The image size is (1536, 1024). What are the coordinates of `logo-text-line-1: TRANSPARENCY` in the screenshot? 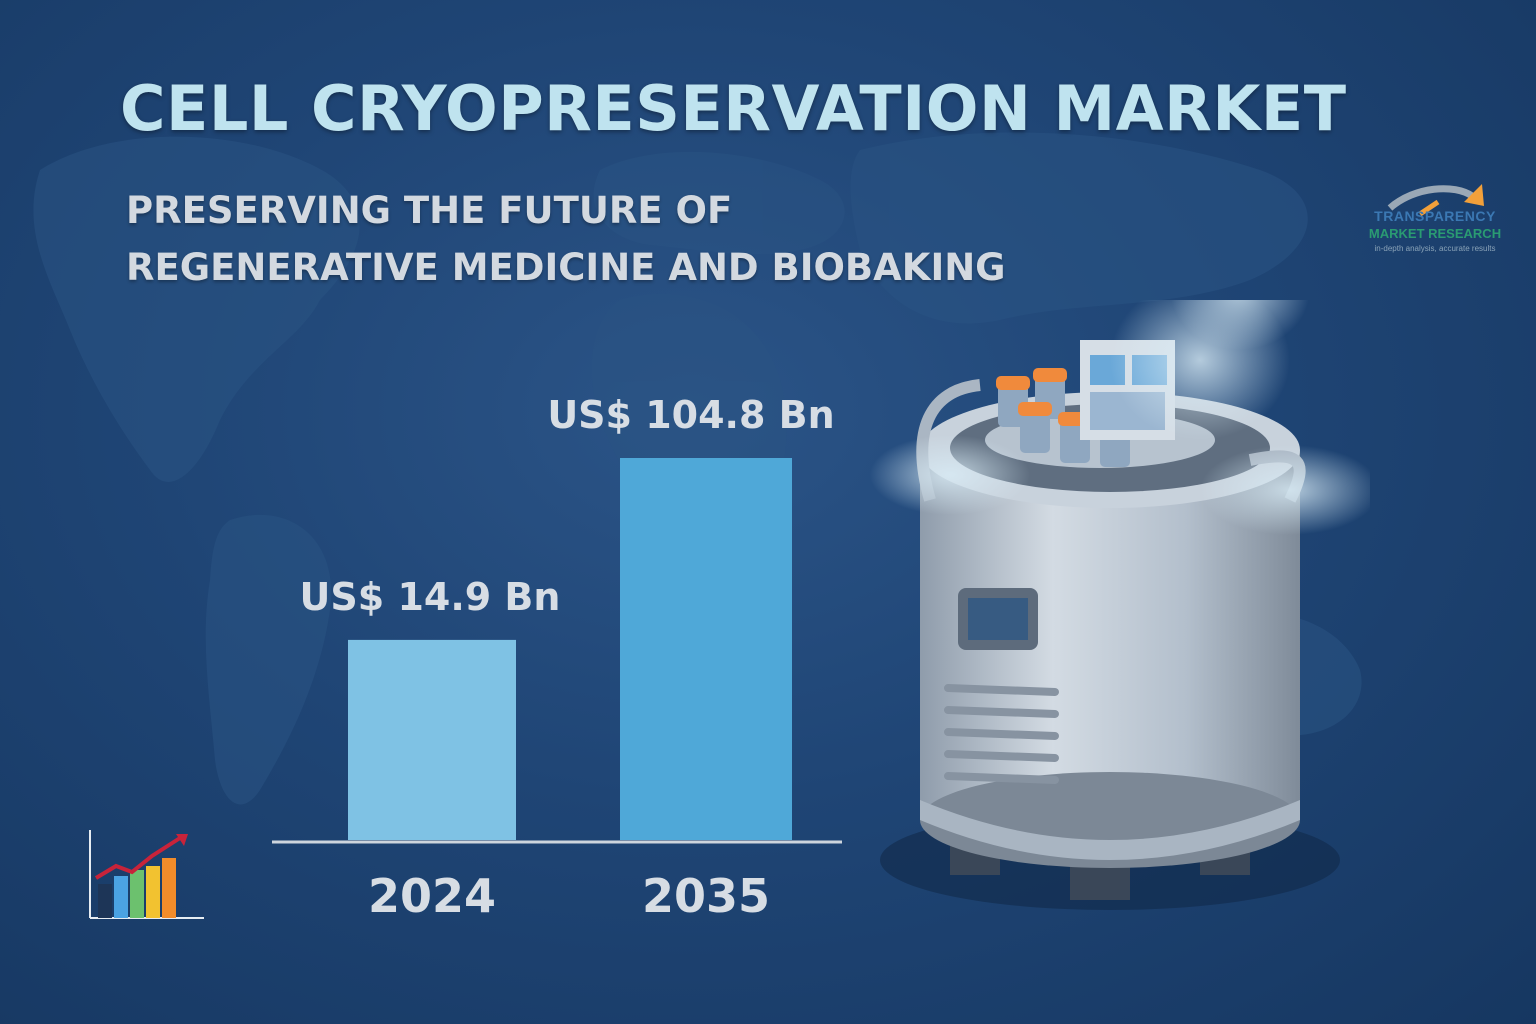 It's located at (1435, 216).